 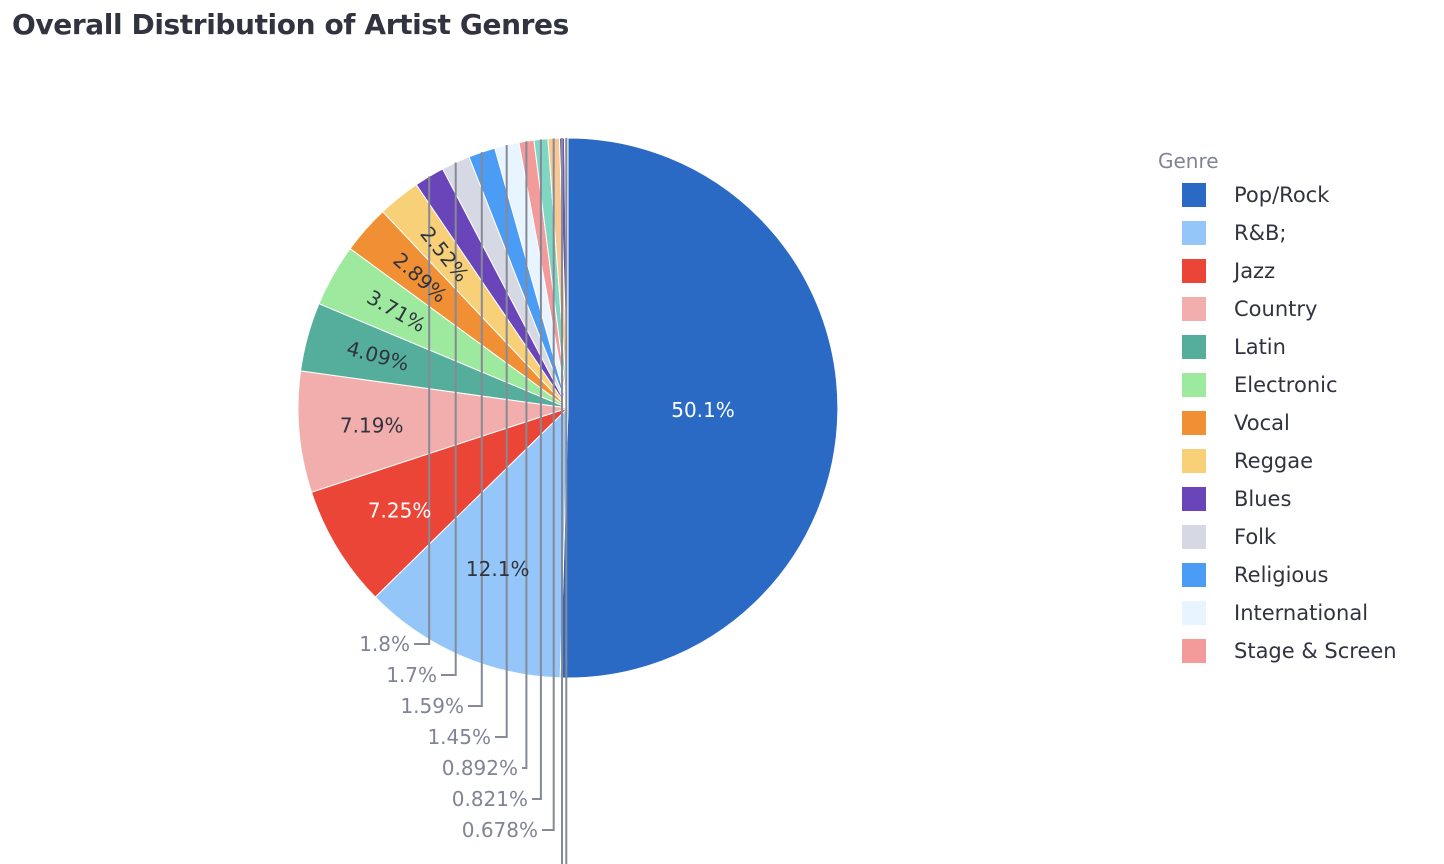 What do you see at coordinates (1293, 347) in the screenshot?
I see `legend-item-latin: Latin` at bounding box center [1293, 347].